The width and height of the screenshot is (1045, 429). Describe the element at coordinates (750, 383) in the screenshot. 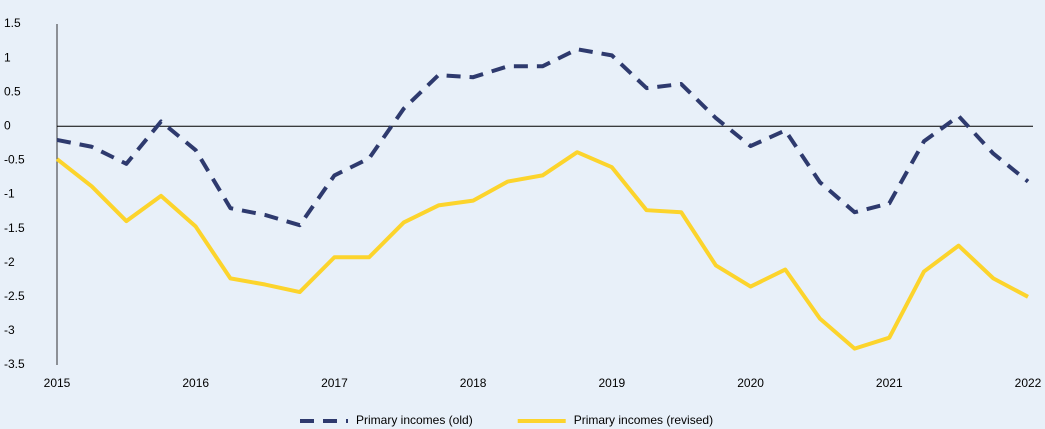

I see `x-tick-label: 2020` at that location.